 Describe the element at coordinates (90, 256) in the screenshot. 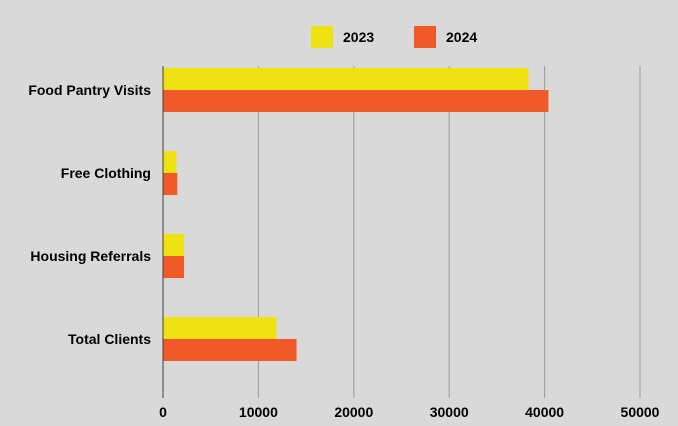

I see `category-label: Housing Referrals` at that location.